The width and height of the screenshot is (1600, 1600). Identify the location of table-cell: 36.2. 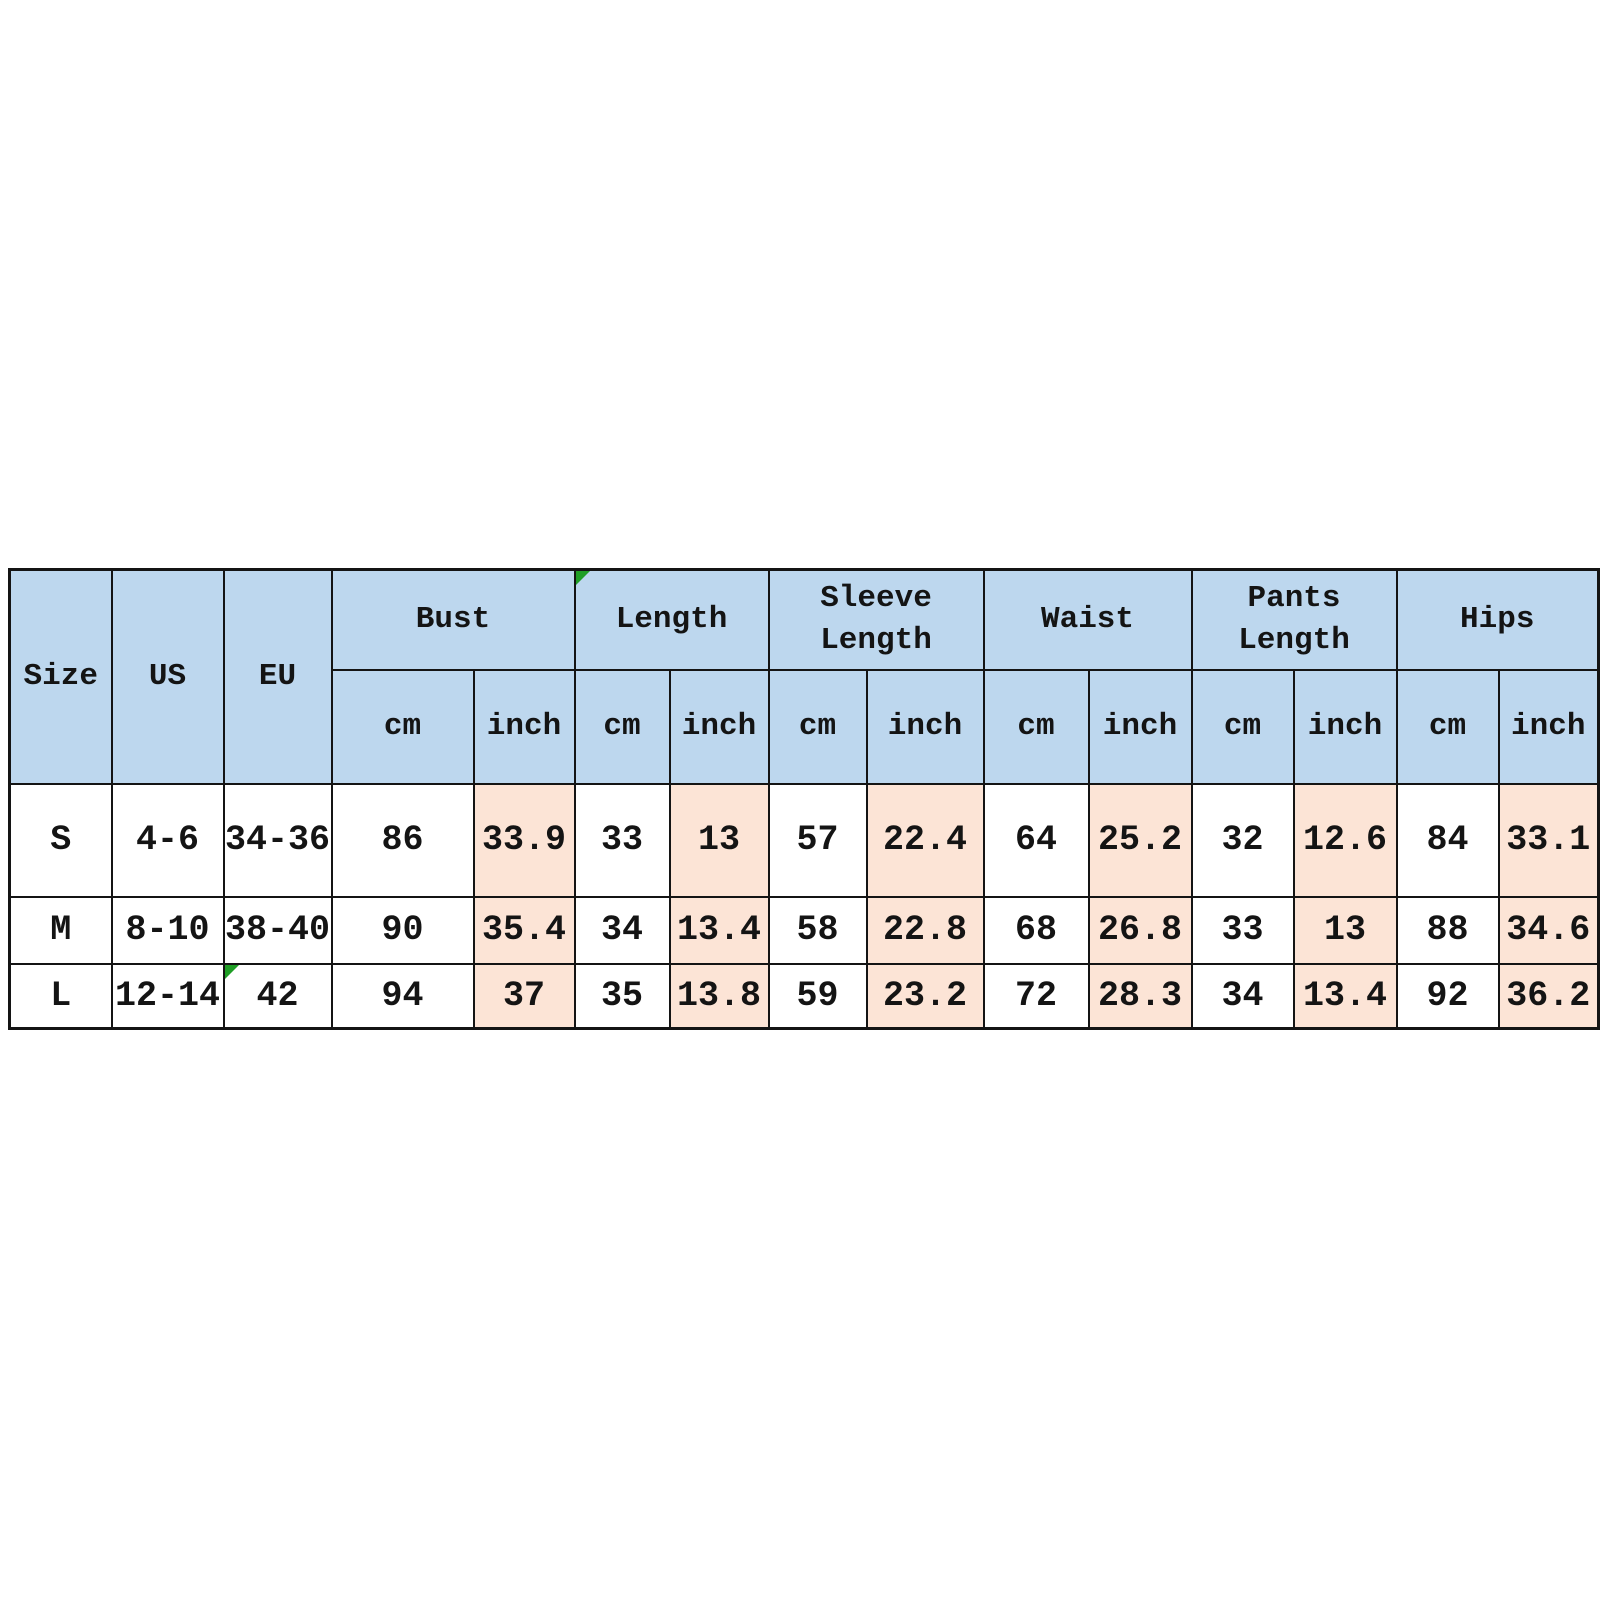
(1548, 996).